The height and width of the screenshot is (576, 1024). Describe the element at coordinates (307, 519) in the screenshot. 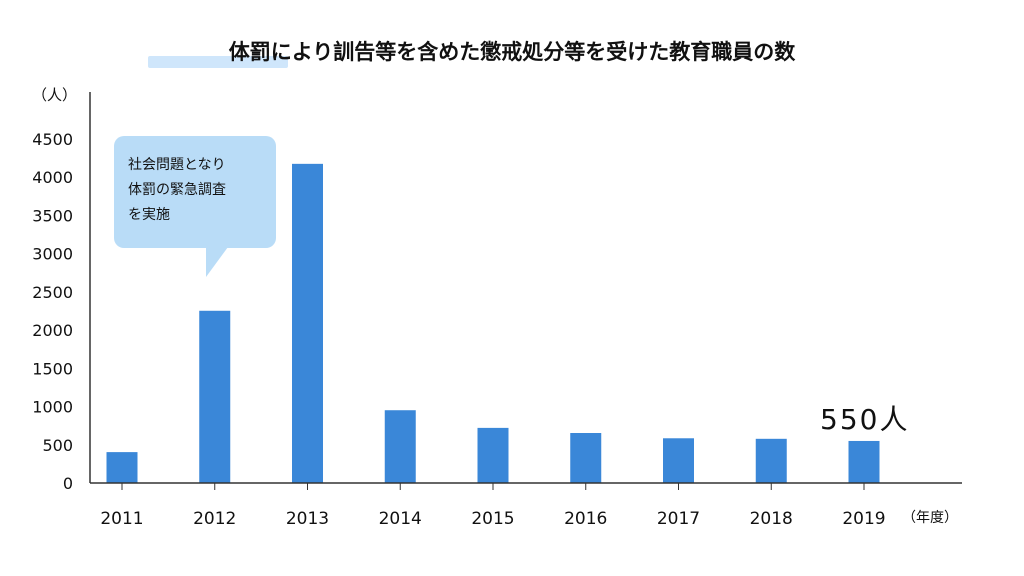

I see `x-tick-label: 2013` at that location.